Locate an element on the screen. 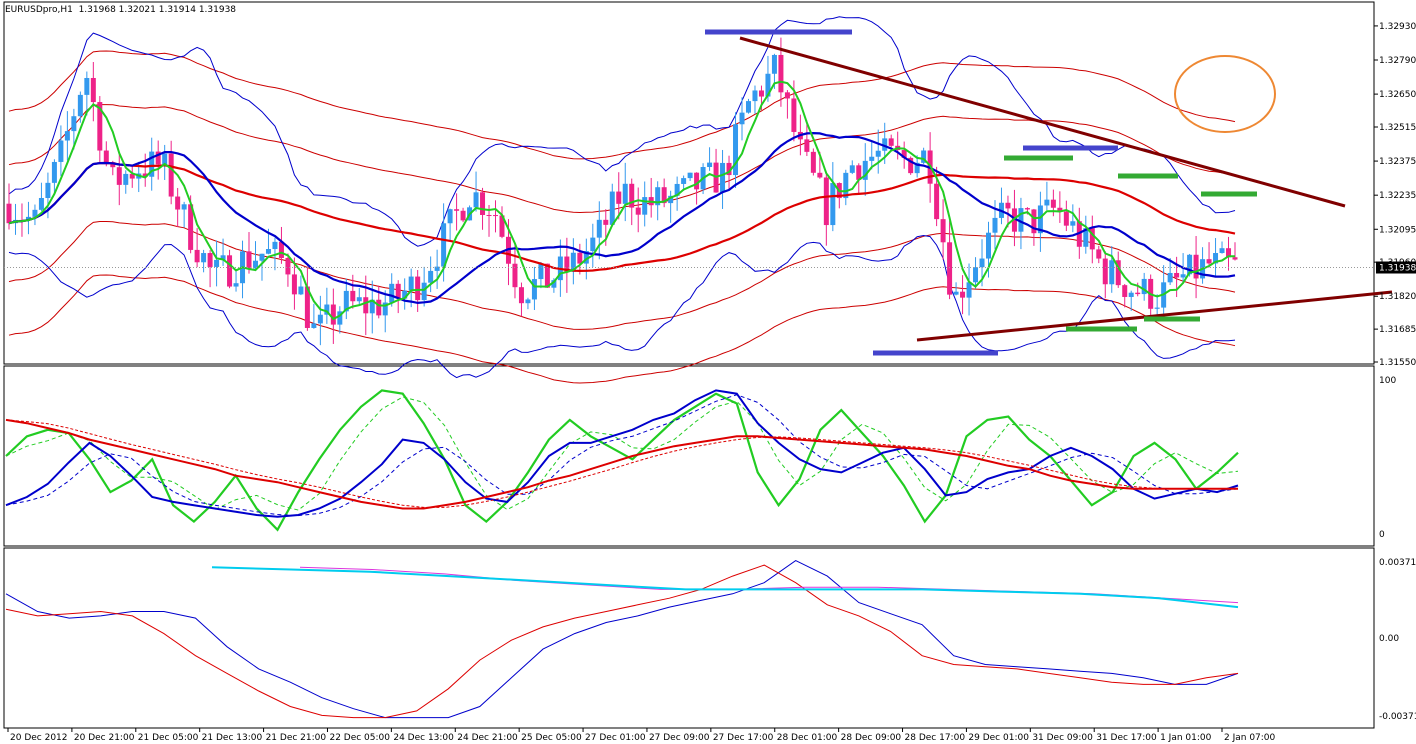 The height and width of the screenshot is (744, 1416). time-tick-label: 27 Dec 09:00 is located at coordinates (679, 738).